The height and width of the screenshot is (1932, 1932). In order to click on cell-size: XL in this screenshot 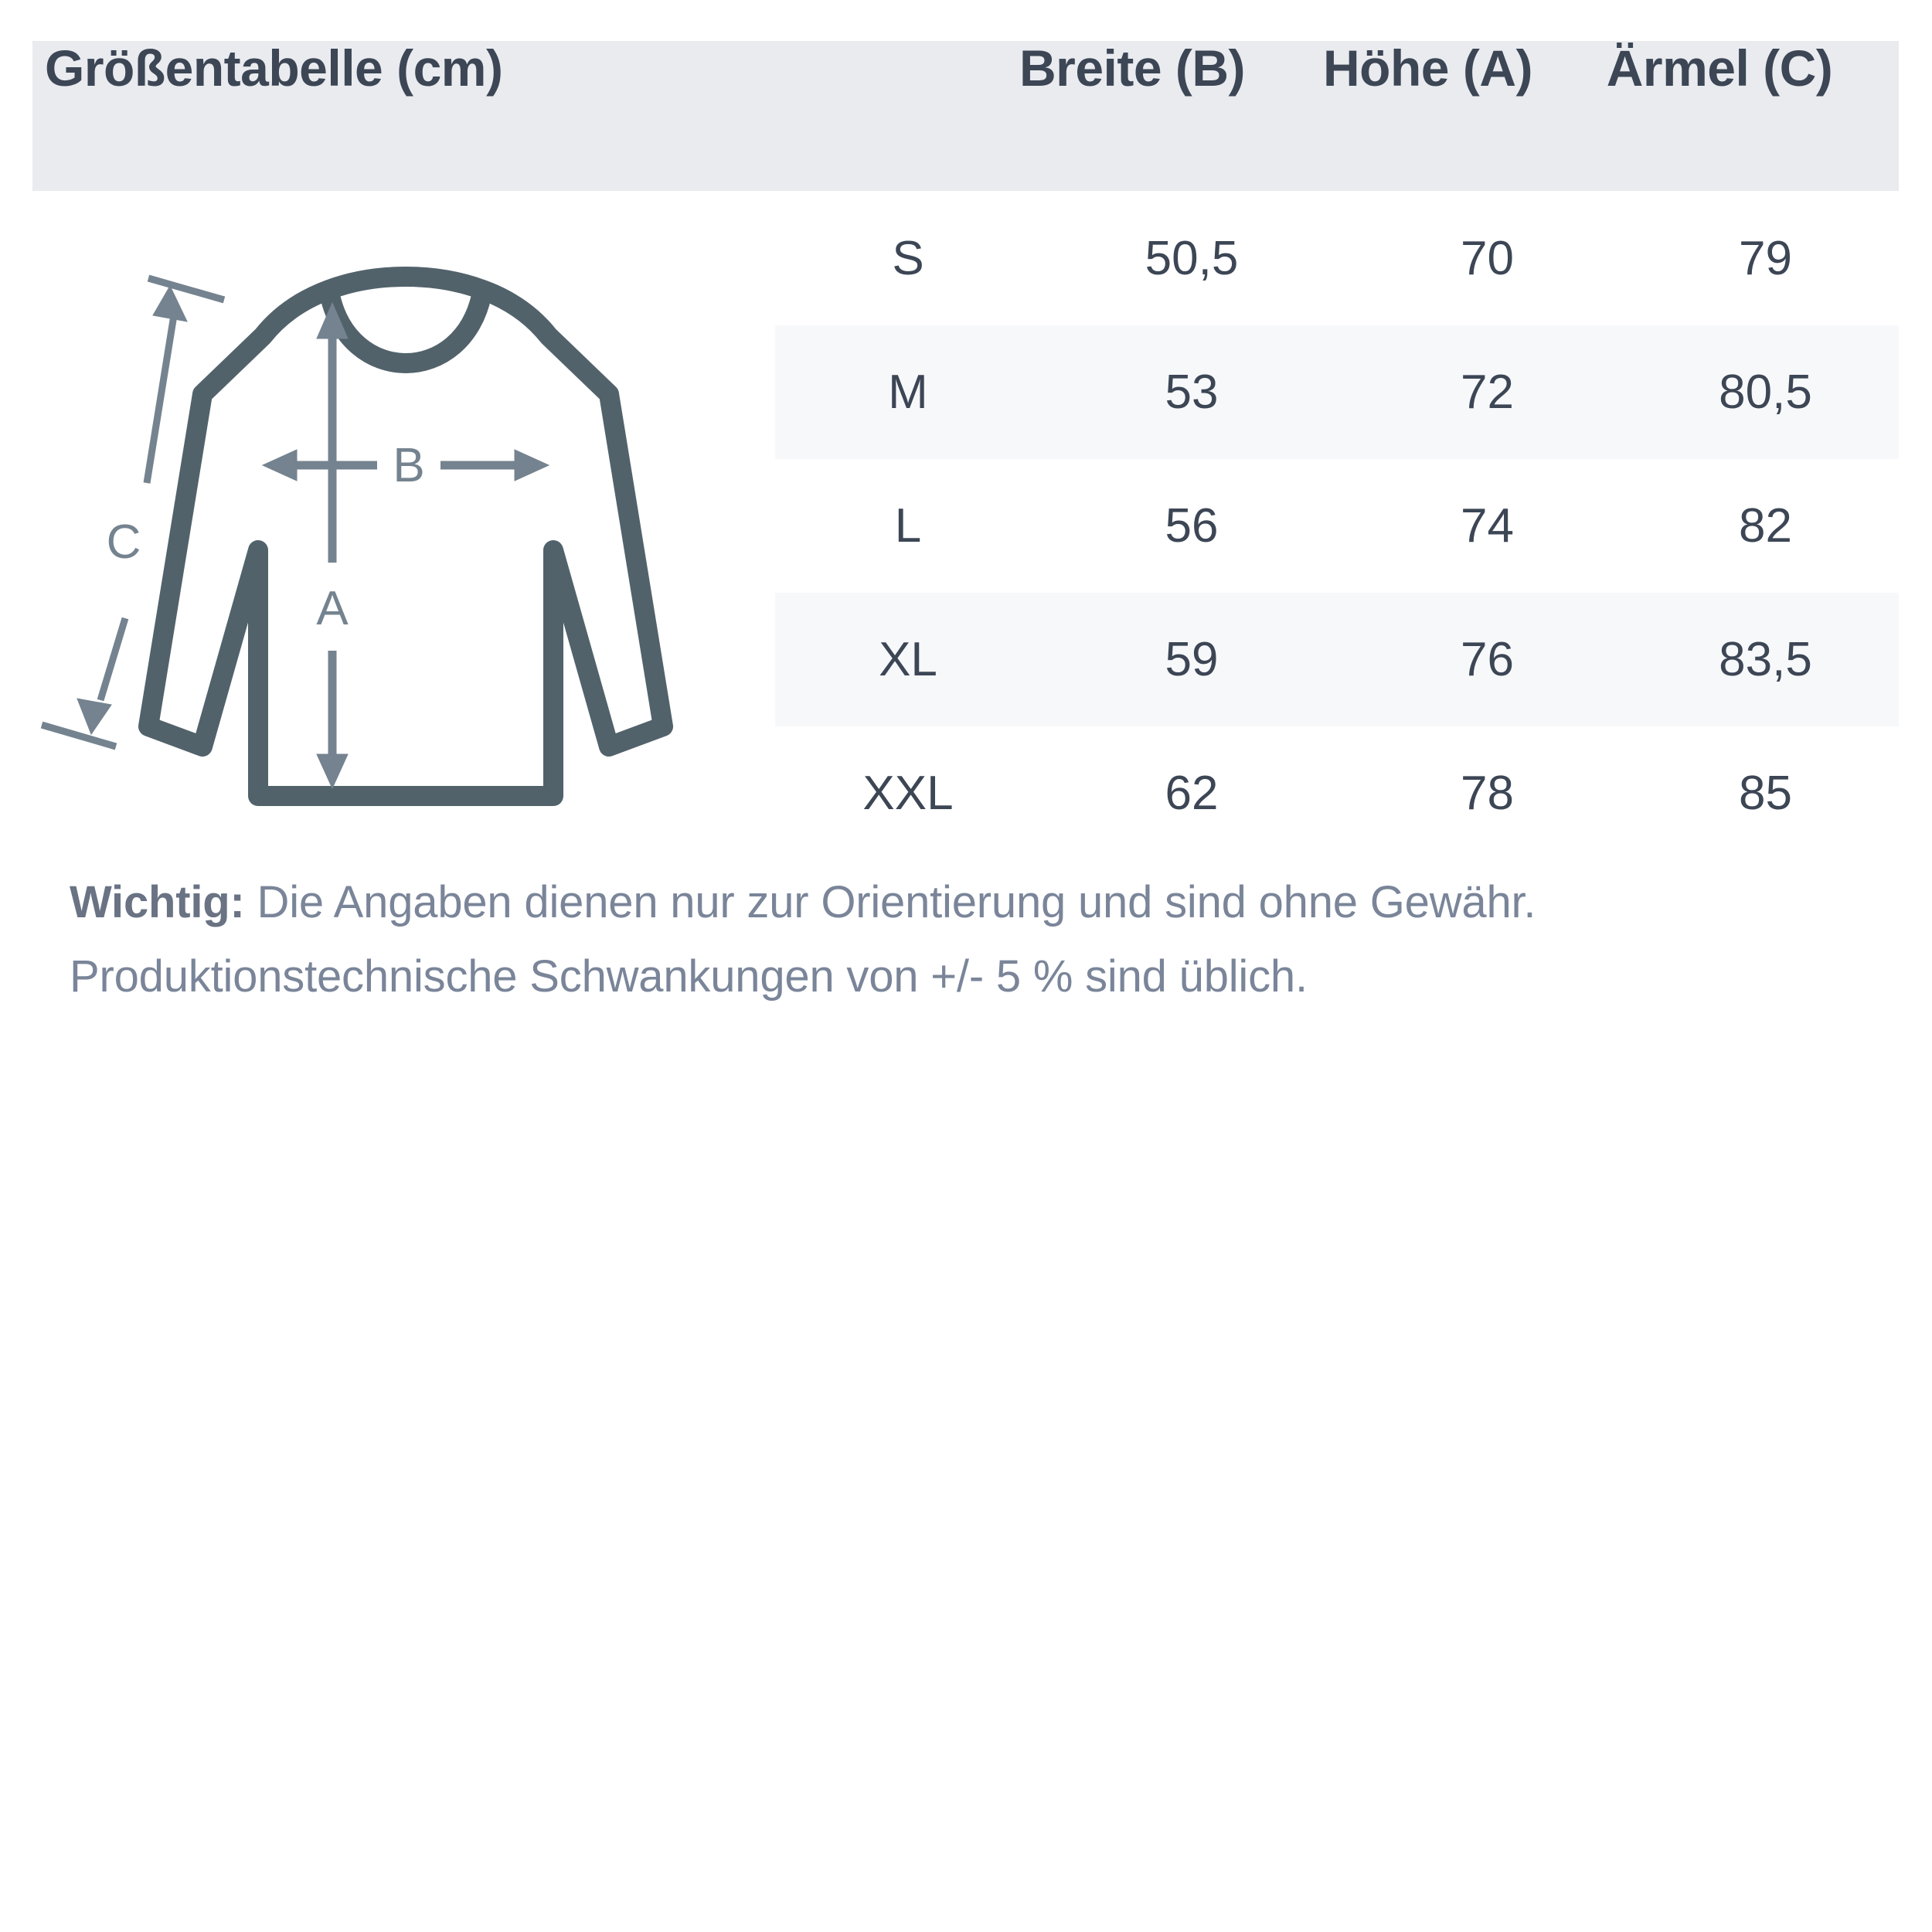, I will do `click(908, 660)`.